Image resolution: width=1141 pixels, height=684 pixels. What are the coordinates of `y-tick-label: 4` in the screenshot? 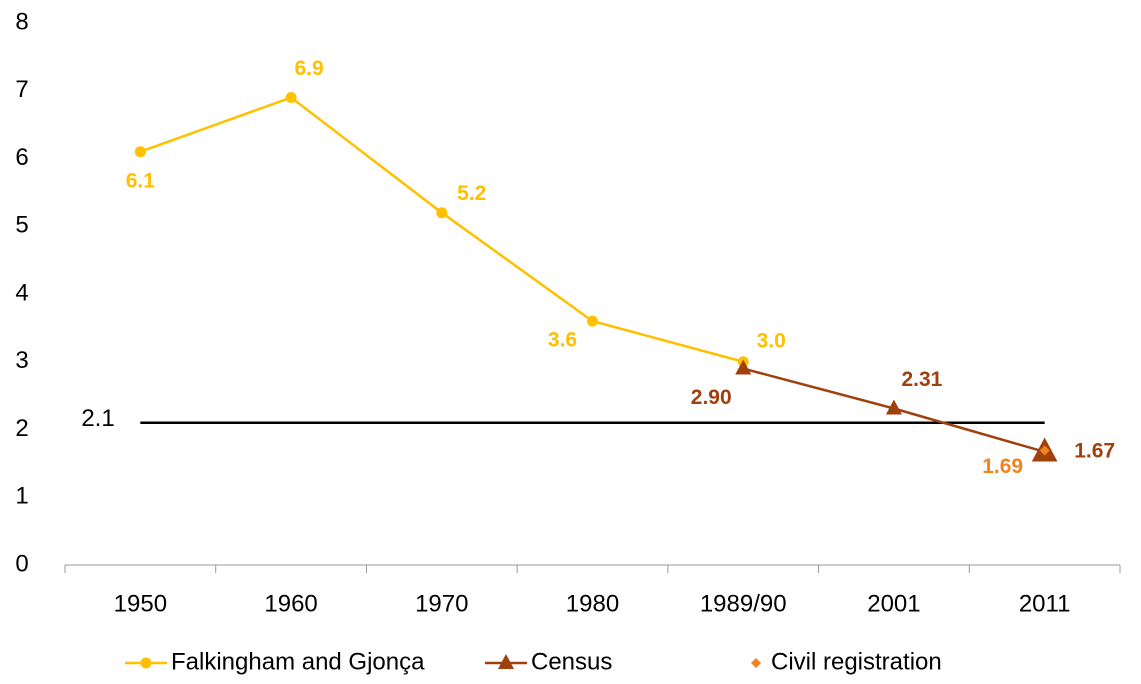 It's located at (21, 292).